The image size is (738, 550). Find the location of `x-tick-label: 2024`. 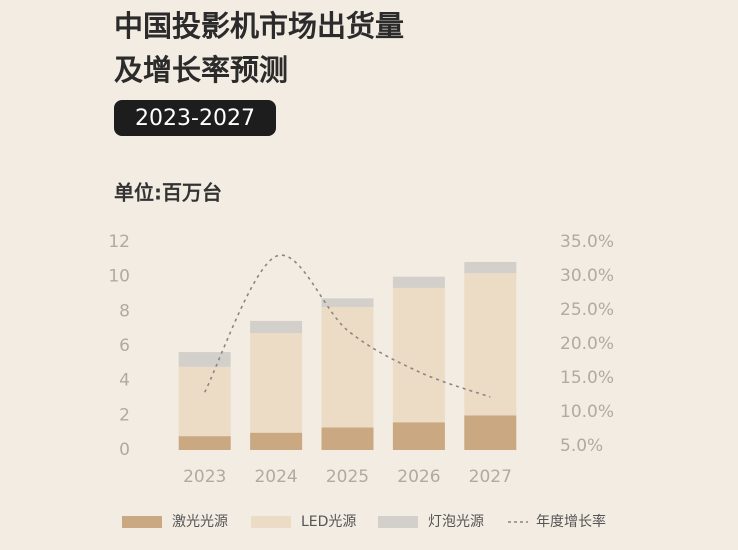

x-tick-label: 2024 is located at coordinates (275, 477).